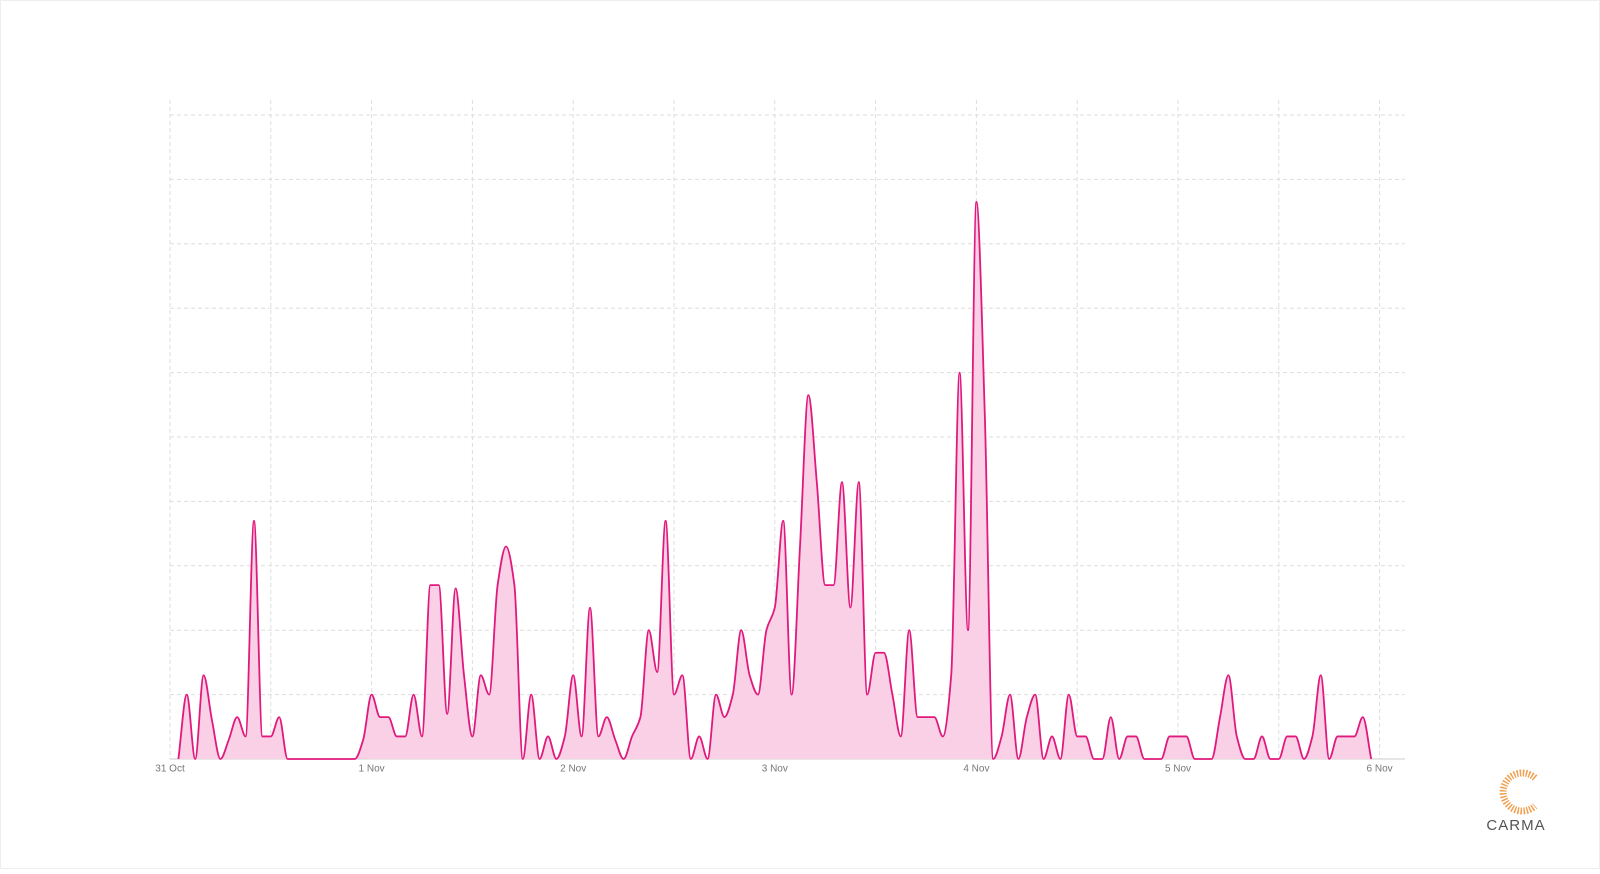 Image resolution: width=1600 pixels, height=874 pixels. Describe the element at coordinates (1178, 769) in the screenshot. I see `x-tick-label: 5 Nov` at that location.